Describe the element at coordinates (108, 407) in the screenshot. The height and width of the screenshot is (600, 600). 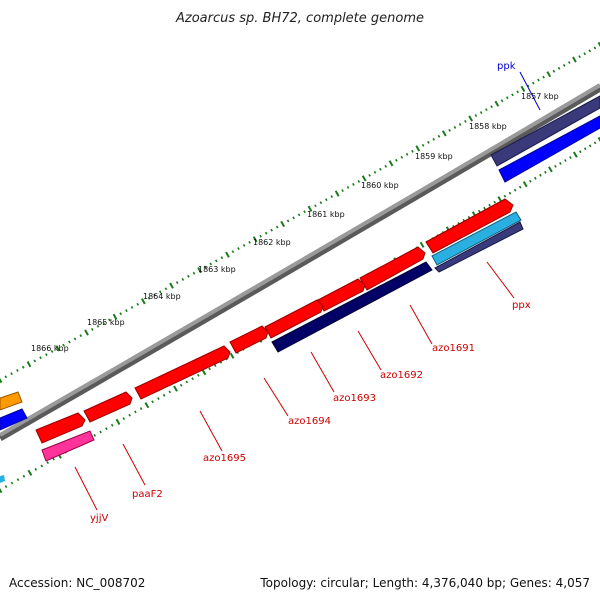
I see `gene-paaF2` at that location.